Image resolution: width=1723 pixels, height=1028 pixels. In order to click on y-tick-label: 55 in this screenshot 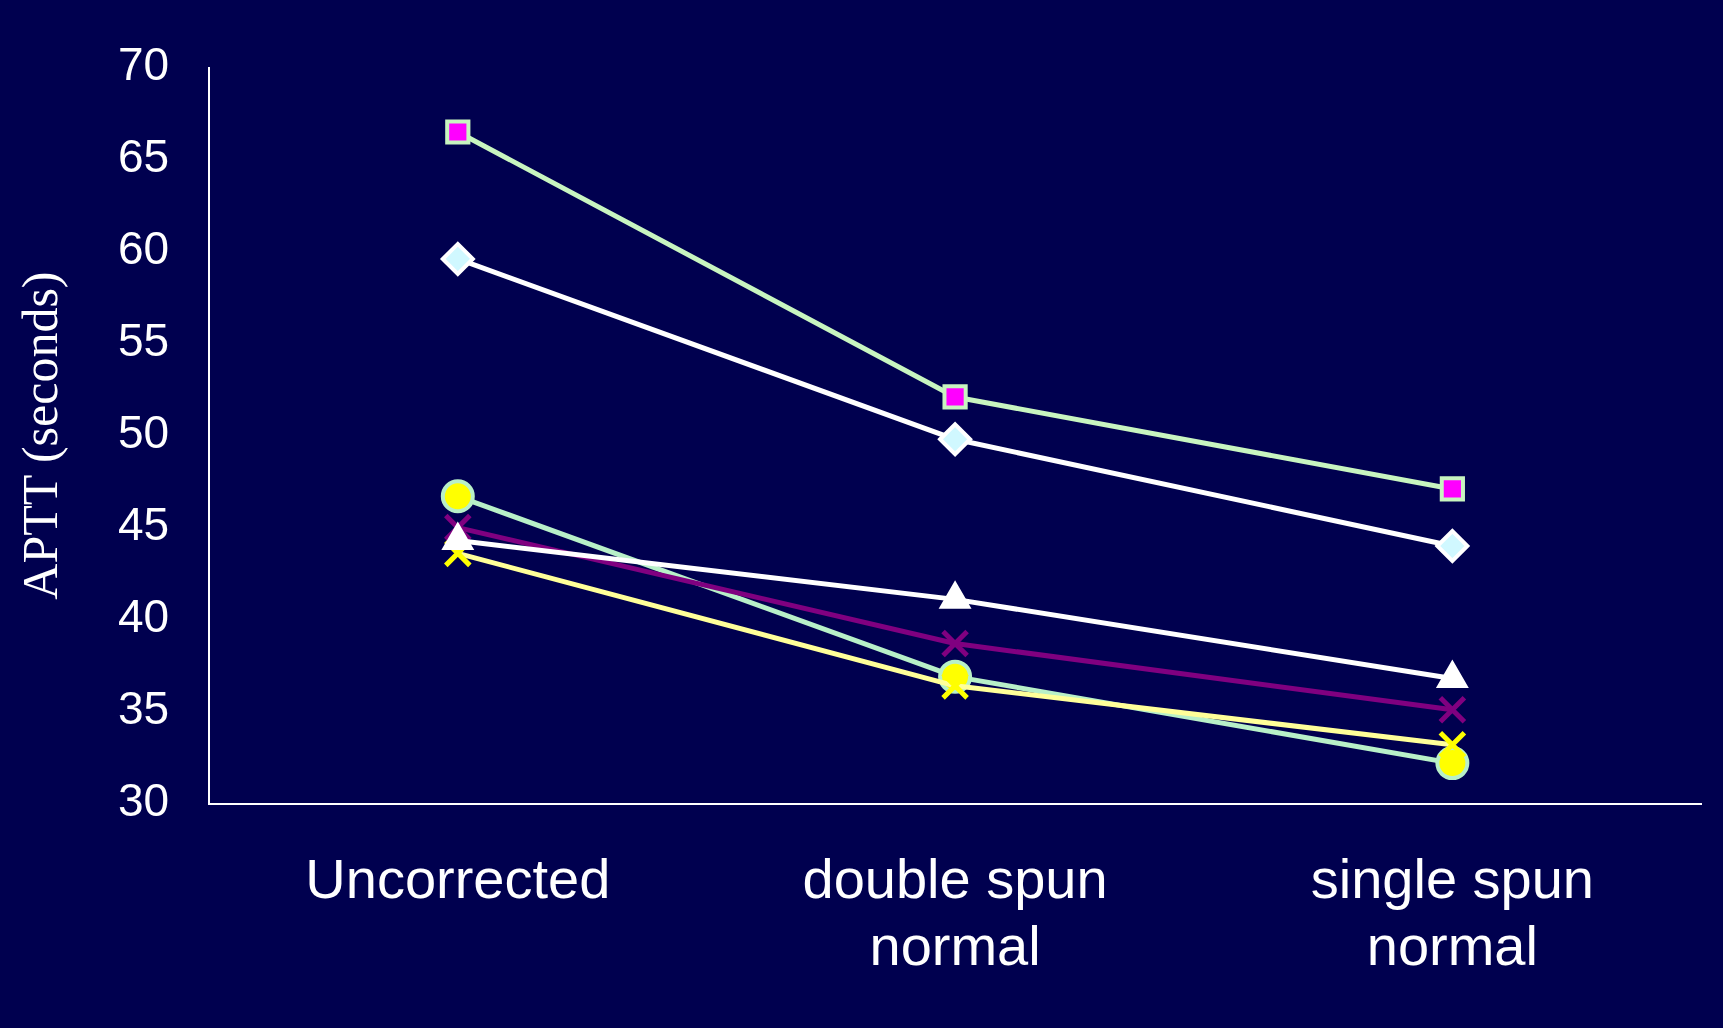, I will do `click(143, 340)`.